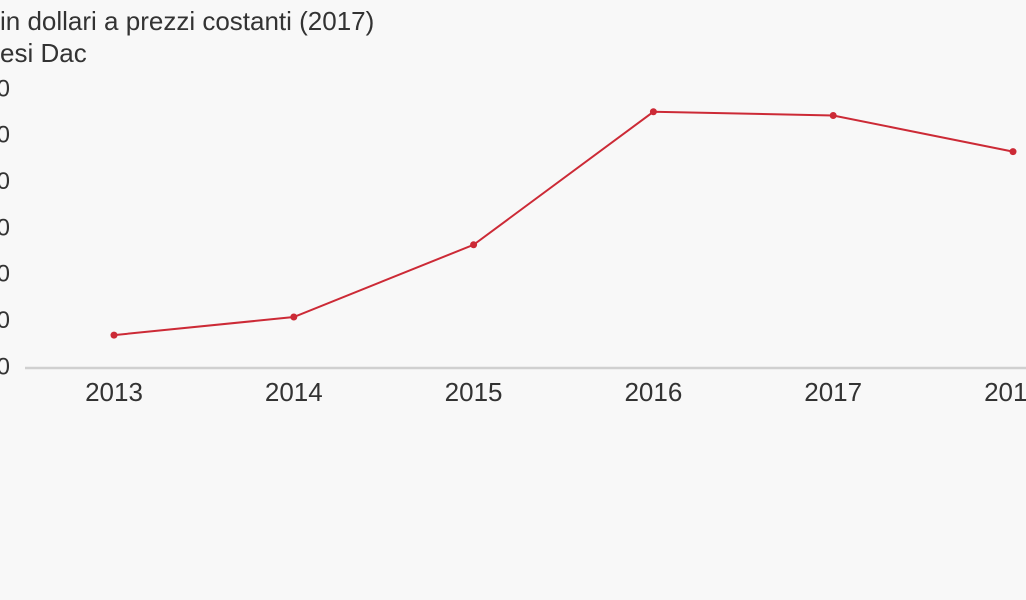 The width and height of the screenshot is (1026, 600). I want to click on y-tick-label: 60, so click(5, 88).